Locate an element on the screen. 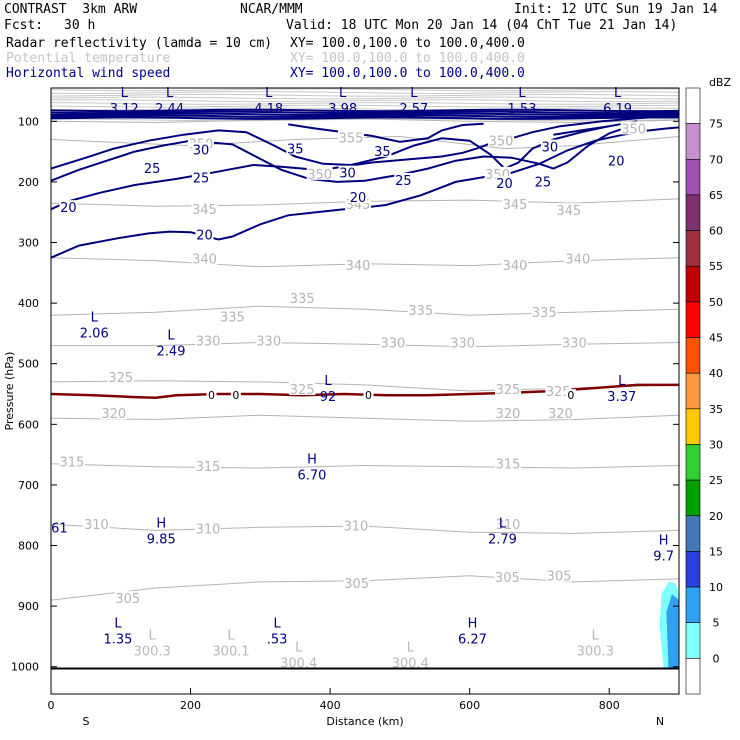 The height and width of the screenshot is (740, 740). y-tick-label: 800 is located at coordinates (28, 546).